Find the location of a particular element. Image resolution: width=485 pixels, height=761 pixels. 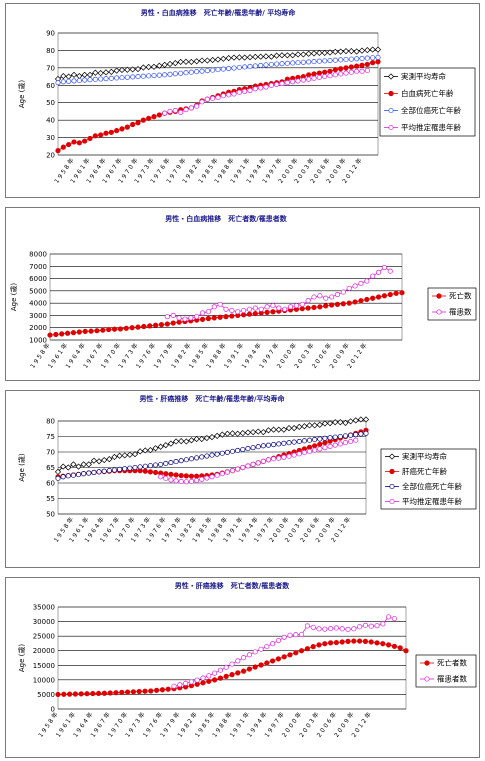

y-tick-label: 65 is located at coordinates (50, 468).